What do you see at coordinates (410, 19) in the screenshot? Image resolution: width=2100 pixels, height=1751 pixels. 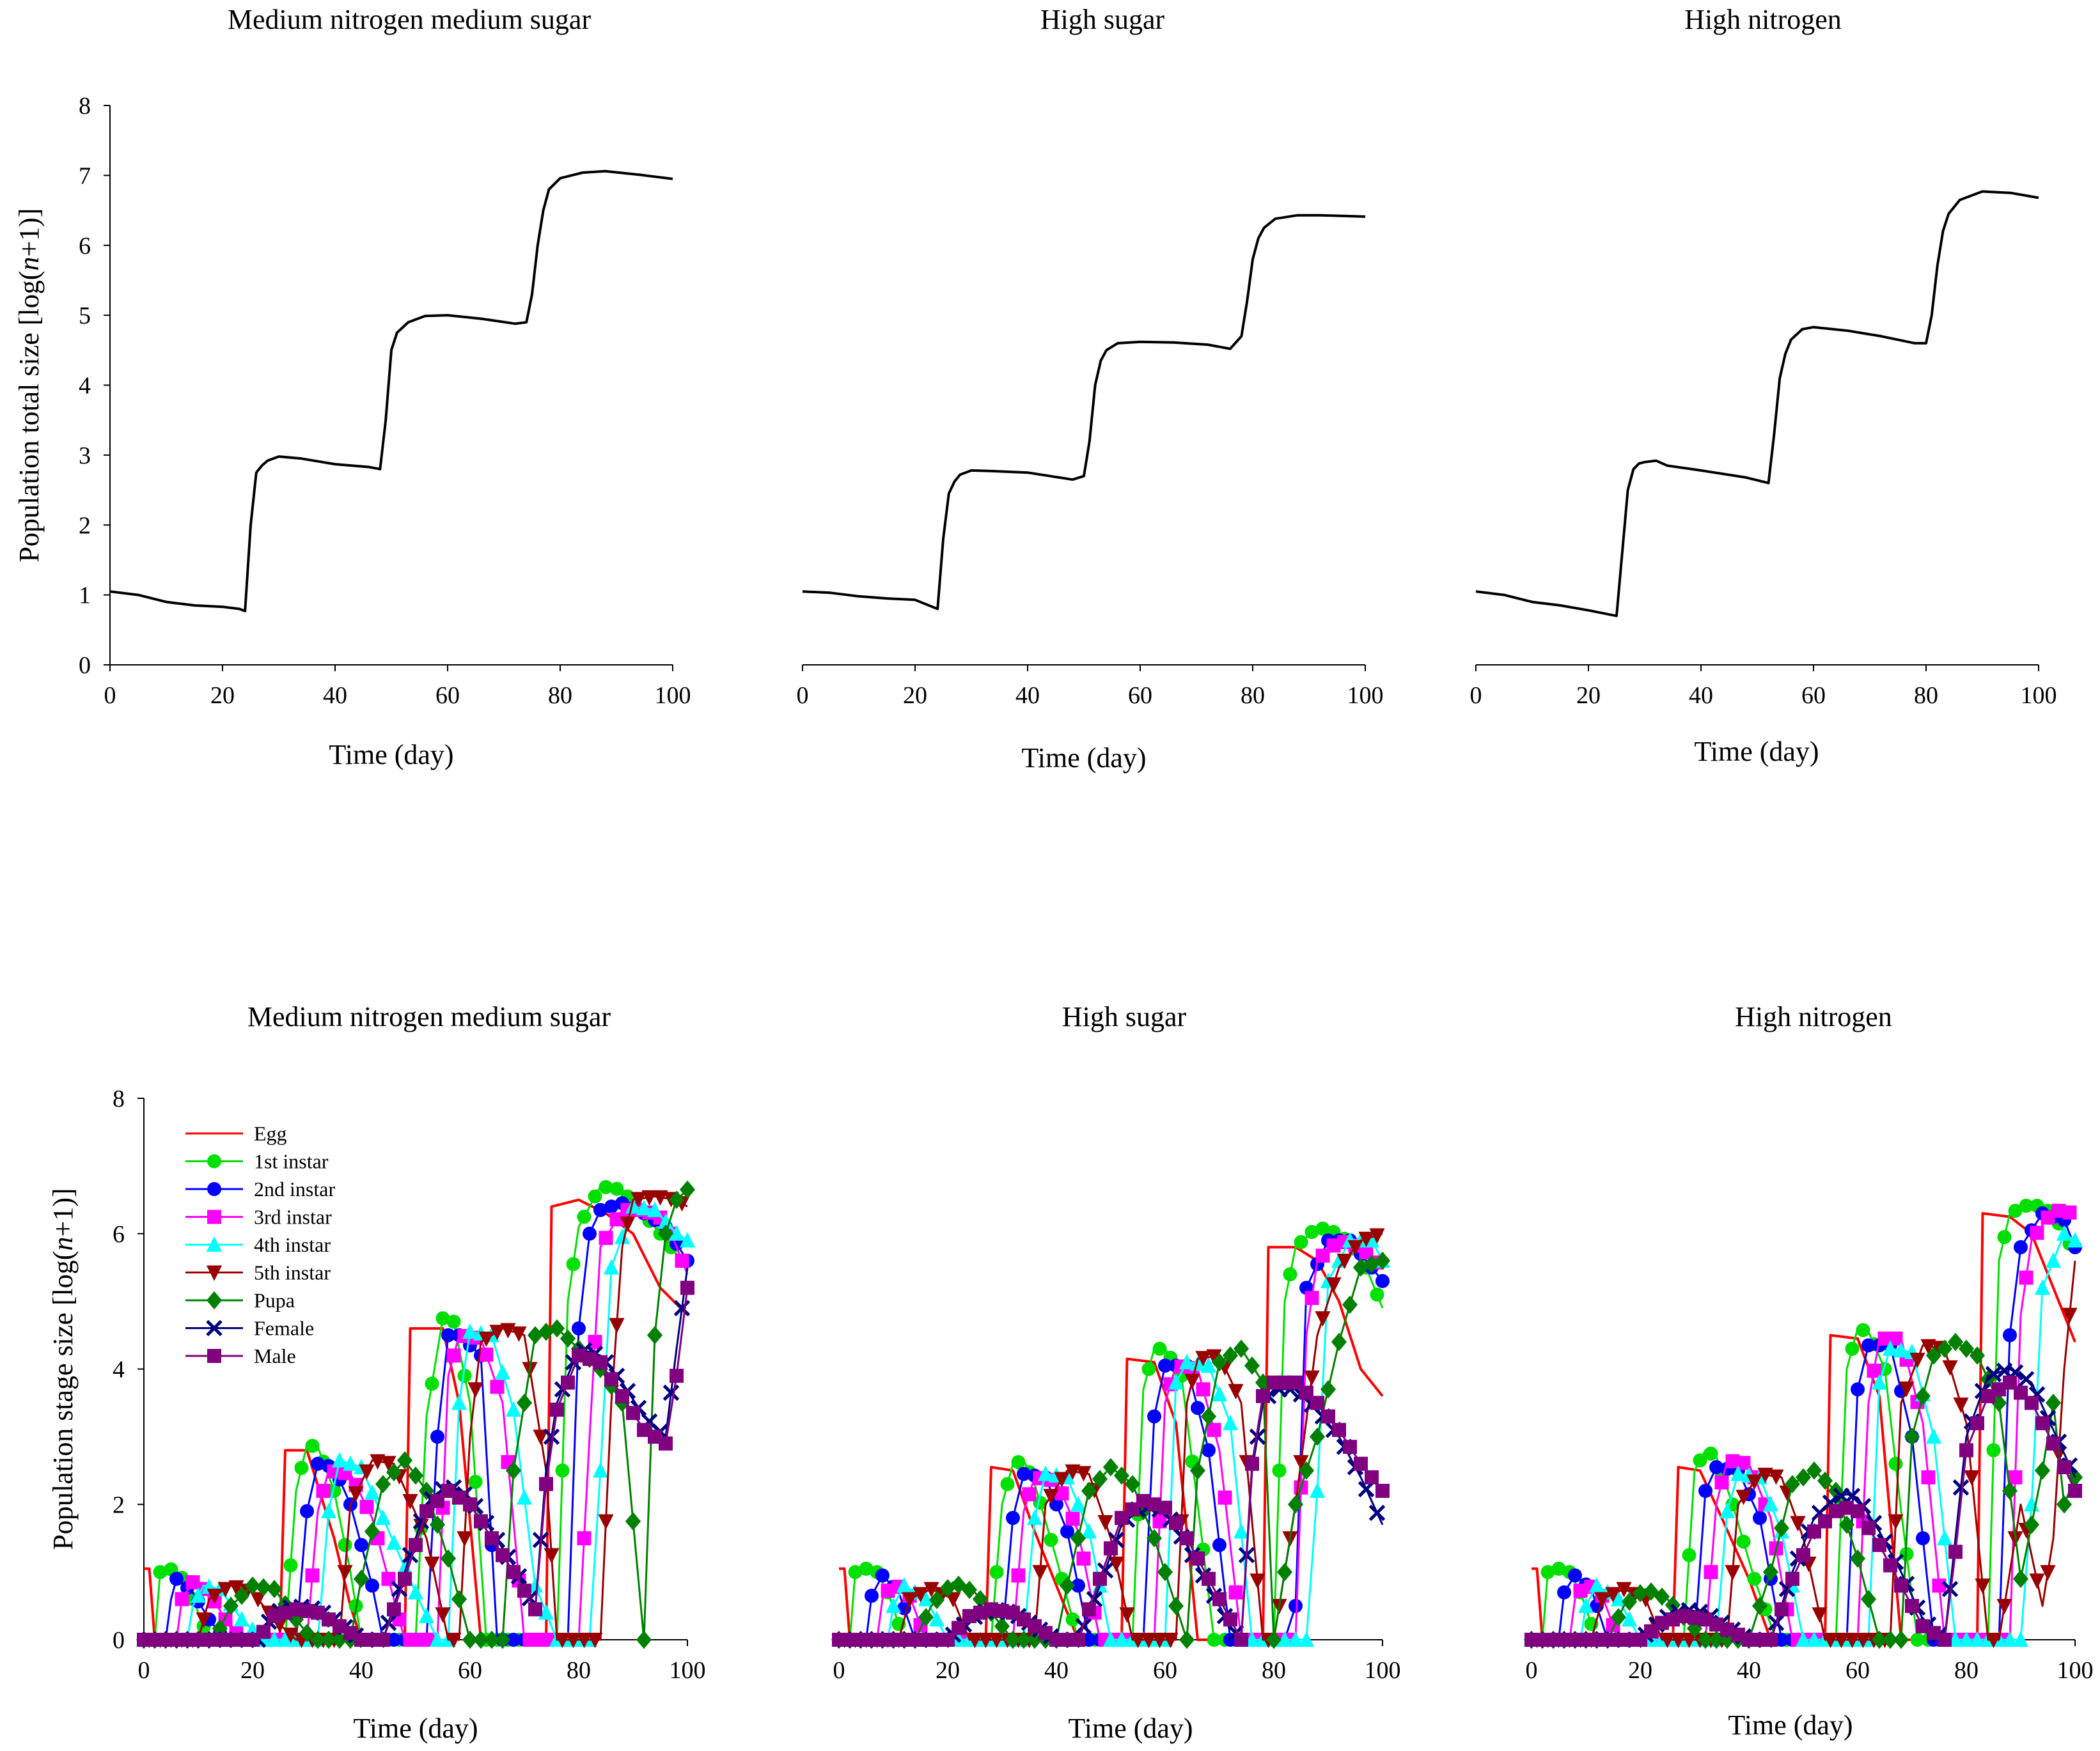 I see `chart-title: Medium nitrogen medium sugar` at bounding box center [410, 19].